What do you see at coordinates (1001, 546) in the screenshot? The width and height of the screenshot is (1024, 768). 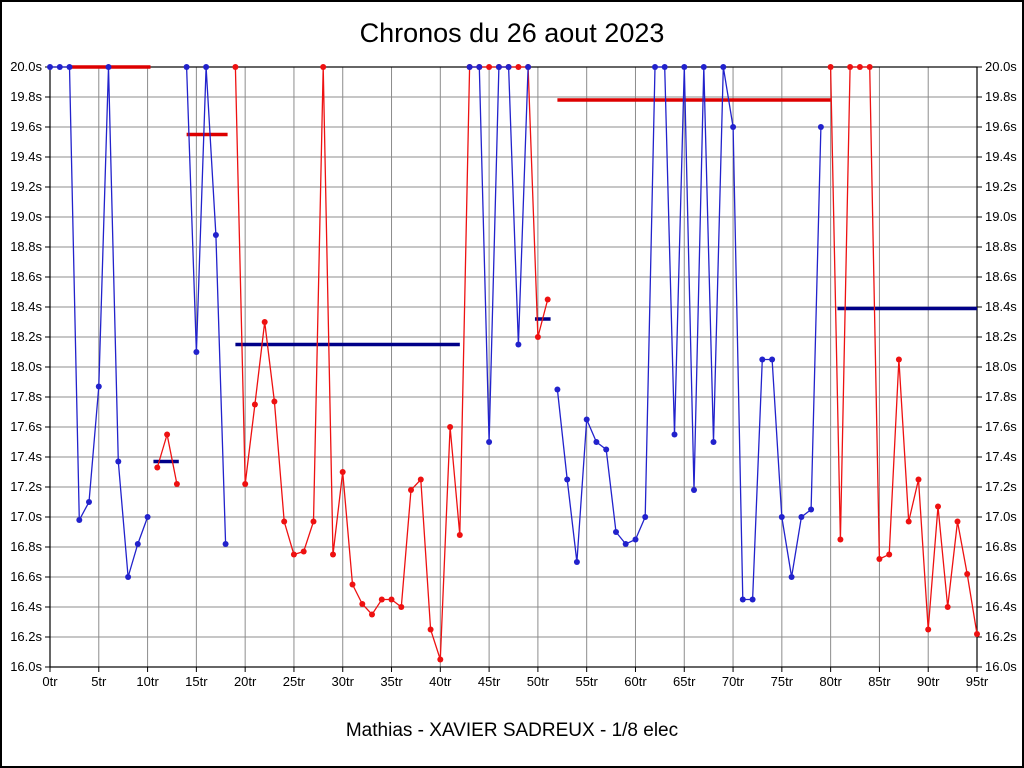 I see `y-axis-label-right: 16.8s` at bounding box center [1001, 546].